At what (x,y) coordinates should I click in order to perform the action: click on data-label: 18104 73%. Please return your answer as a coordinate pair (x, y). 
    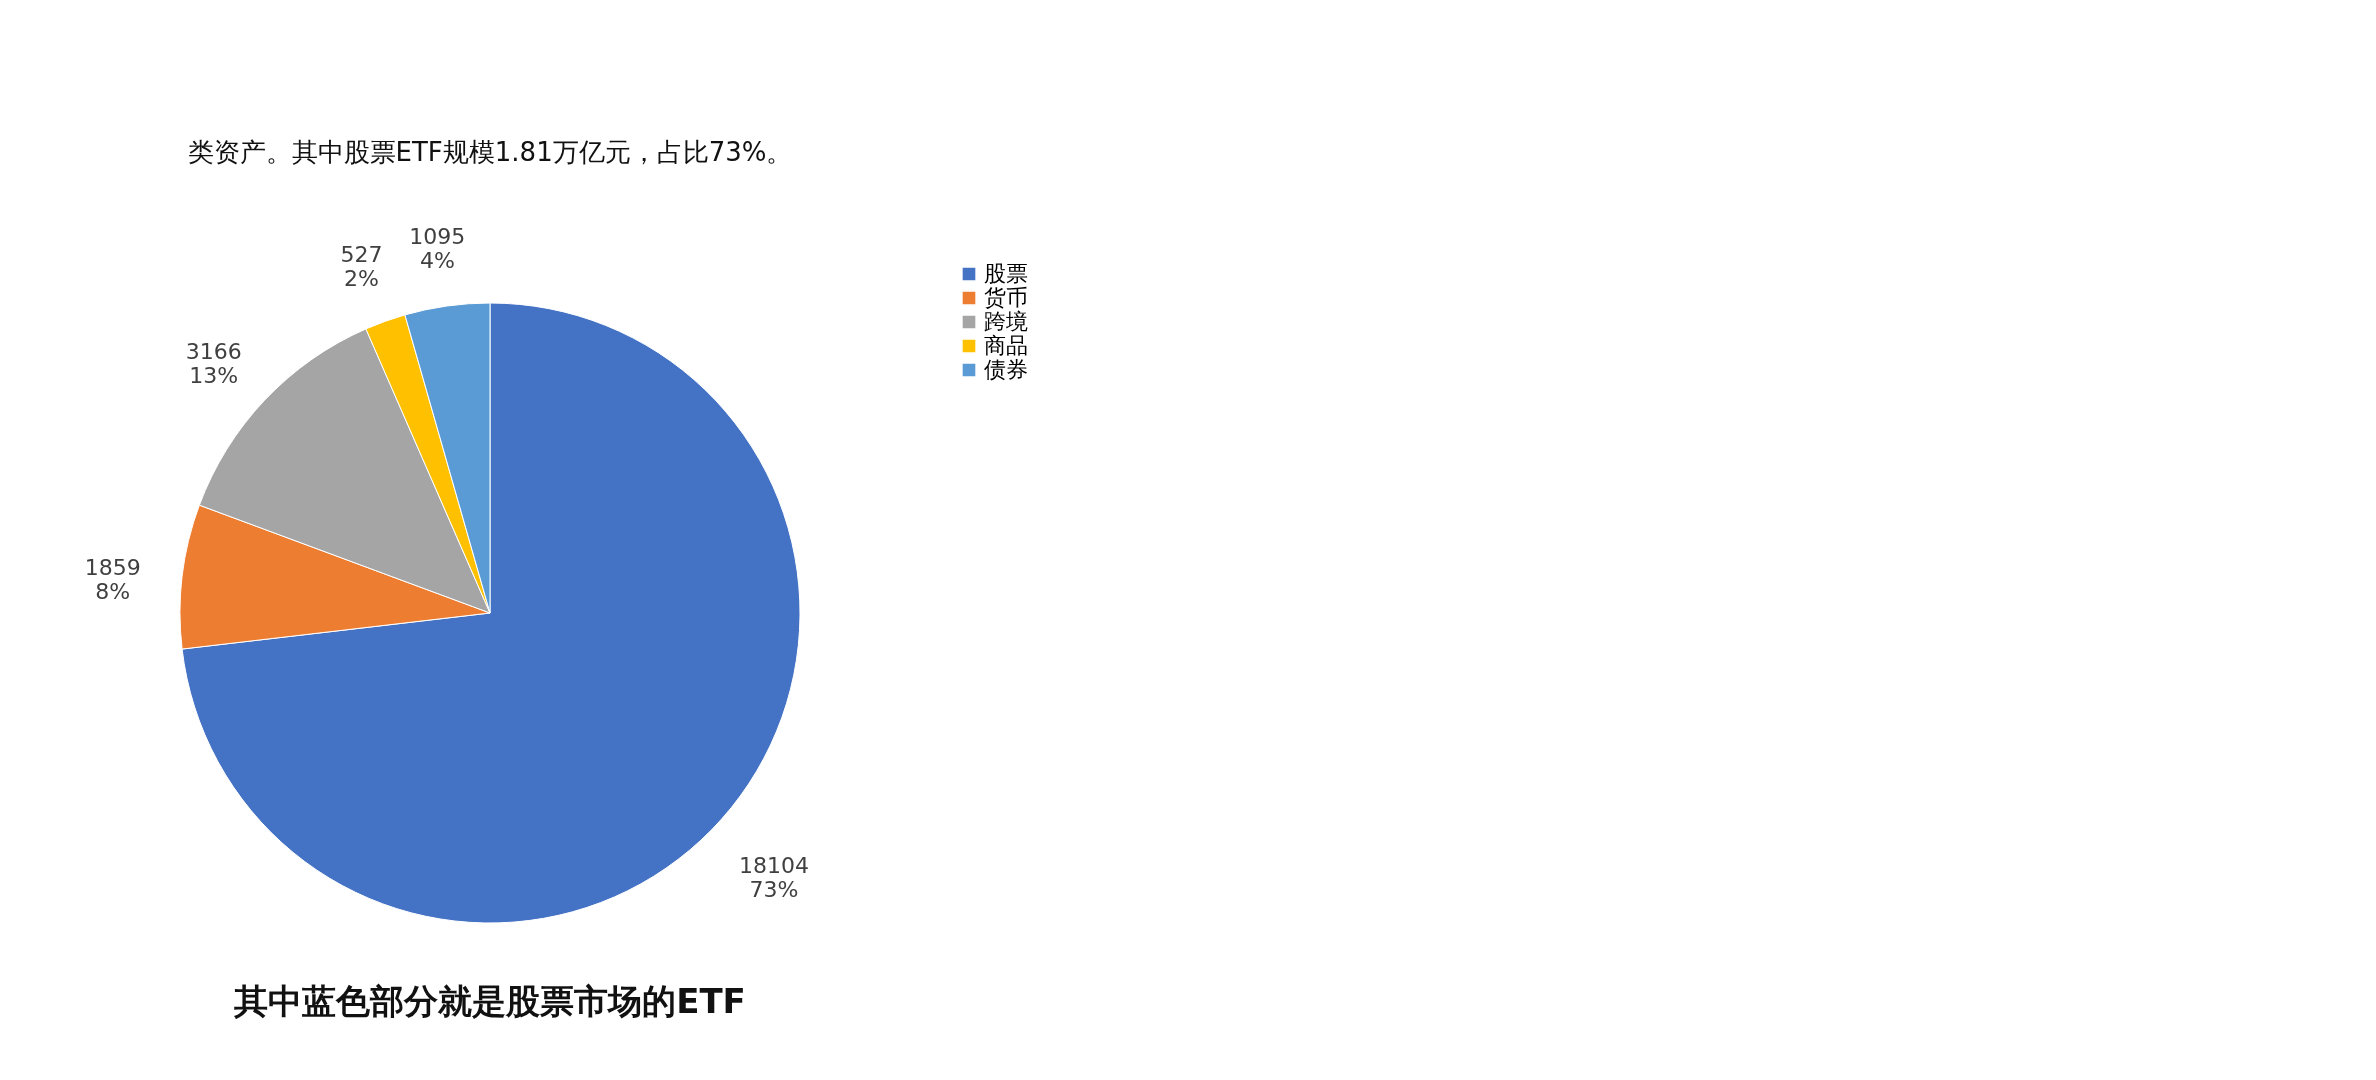
    Looking at the image, I should click on (773, 877).